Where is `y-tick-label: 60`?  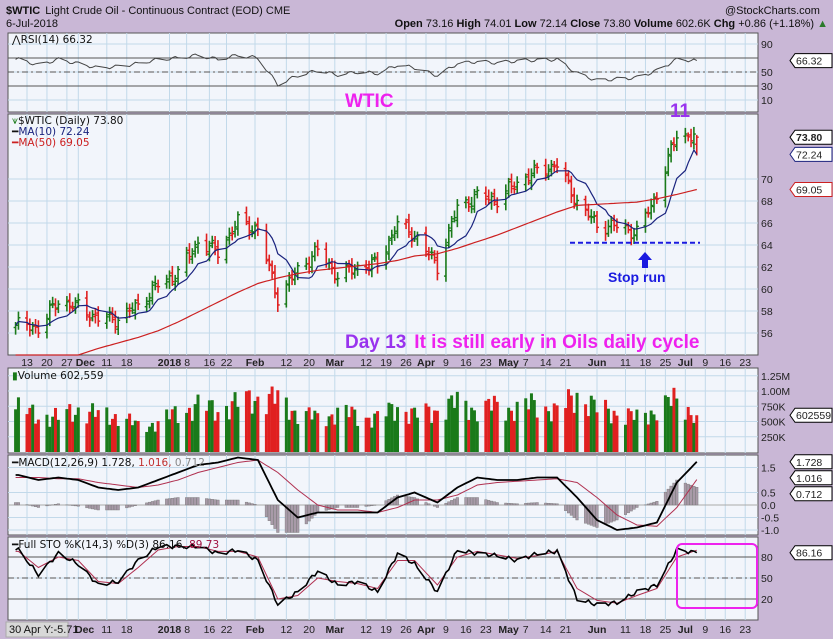 y-tick-label: 60 is located at coordinates (767, 290).